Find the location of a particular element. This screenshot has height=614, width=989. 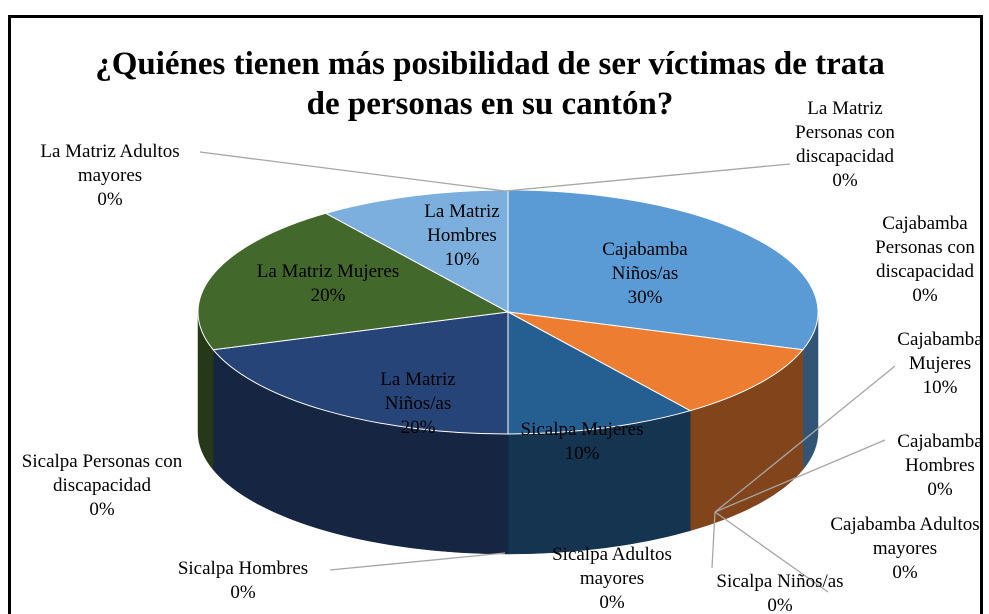

data-label: Sicalpa Personas con discapacidad 0% is located at coordinates (102, 486).